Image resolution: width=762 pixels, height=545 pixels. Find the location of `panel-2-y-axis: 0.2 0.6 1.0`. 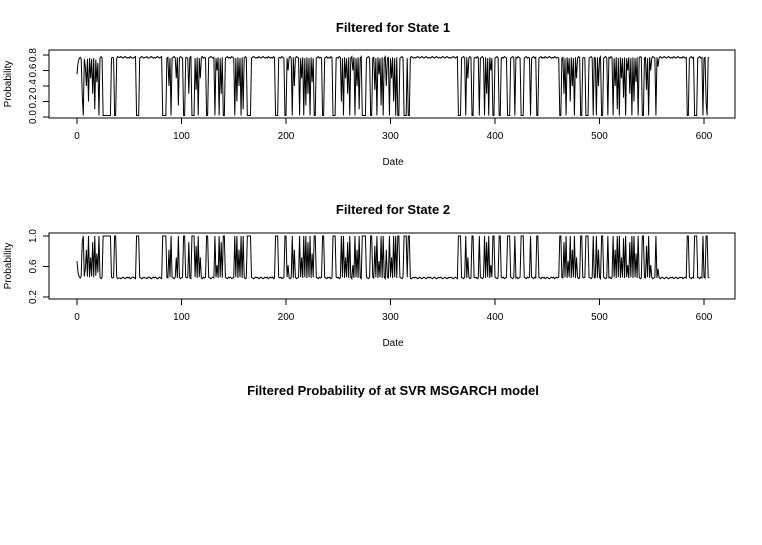

panel-2-y-axis: 0.2 0.6 1.0 is located at coordinates (39, 266).